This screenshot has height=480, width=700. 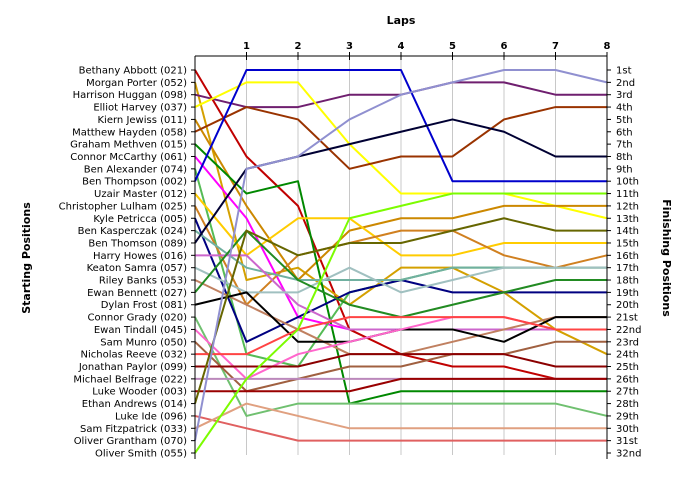 What do you see at coordinates (627, 256) in the screenshot?
I see `finish-position-label: 16th` at bounding box center [627, 256].